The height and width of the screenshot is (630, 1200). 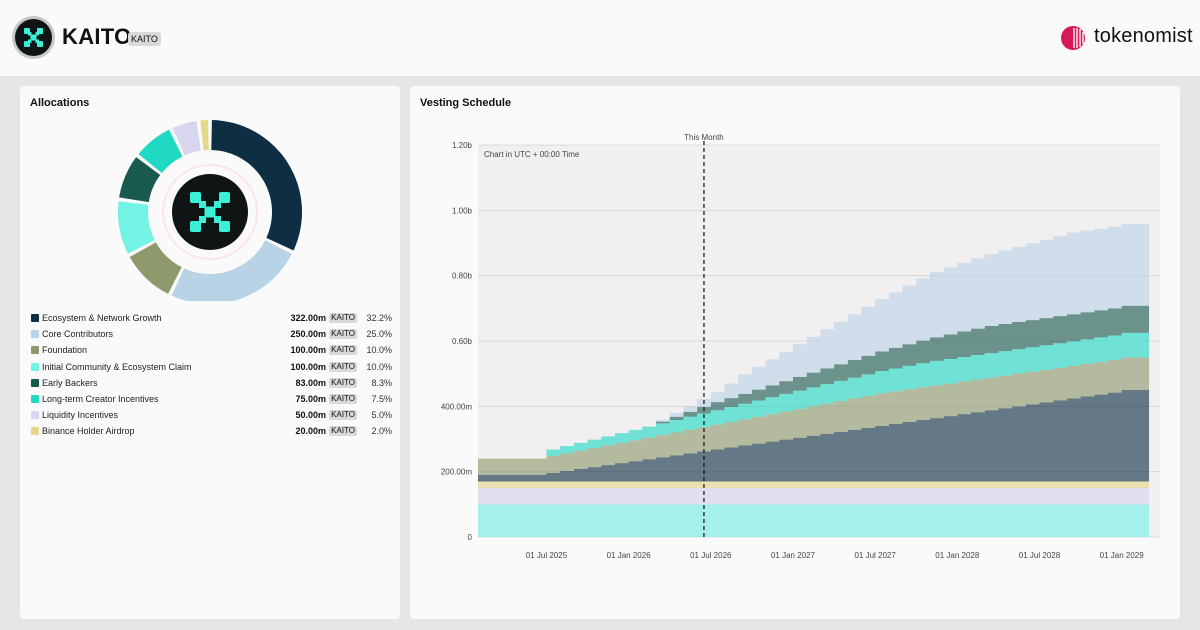 What do you see at coordinates (60, 103) in the screenshot?
I see `allocations-title: Allocations` at bounding box center [60, 103].